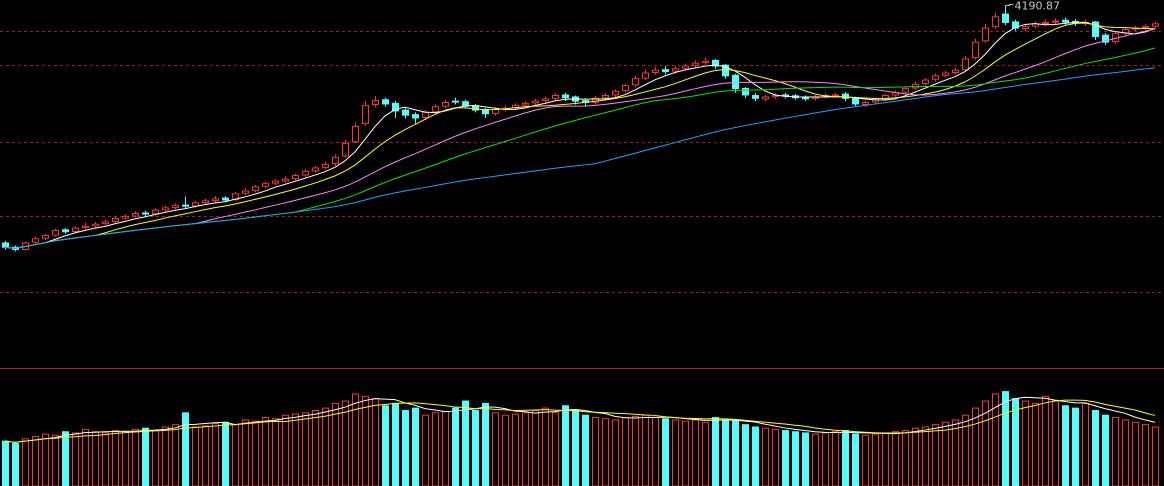 This screenshot has height=486, width=1164. I want to click on max-pointer, so click(1009, 4).